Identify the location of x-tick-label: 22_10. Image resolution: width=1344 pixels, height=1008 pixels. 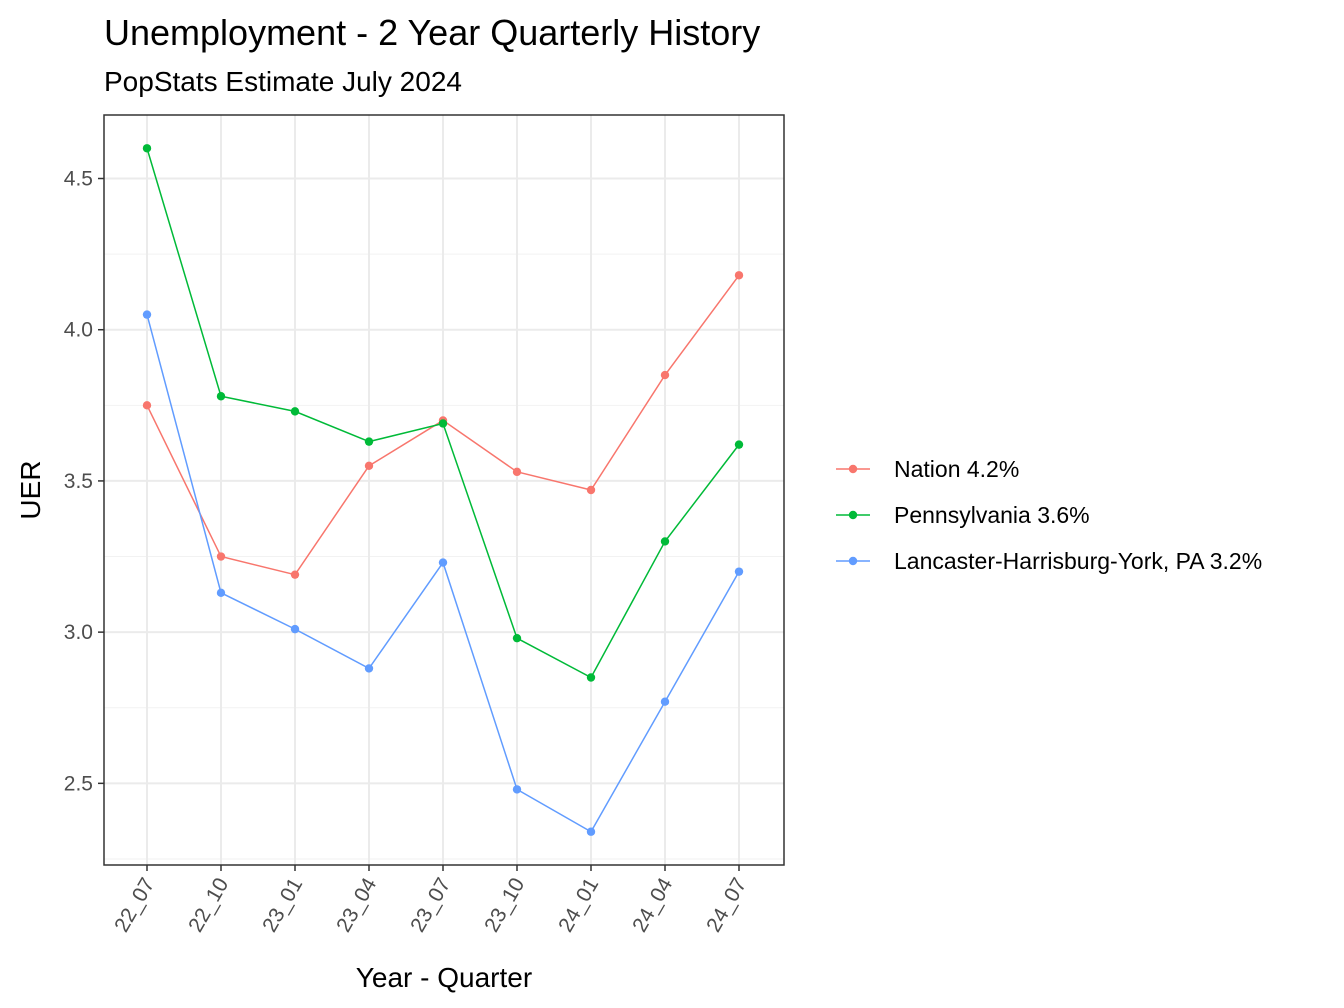
(208, 905).